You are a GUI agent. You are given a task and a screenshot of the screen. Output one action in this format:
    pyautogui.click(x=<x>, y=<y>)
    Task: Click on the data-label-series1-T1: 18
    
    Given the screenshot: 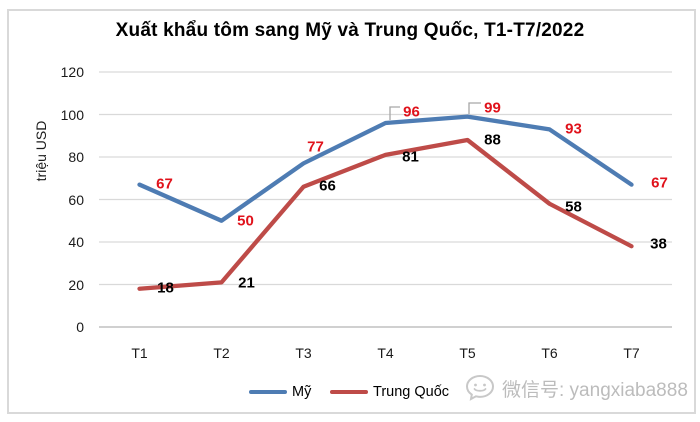 What is the action you would take?
    pyautogui.click(x=165, y=288)
    